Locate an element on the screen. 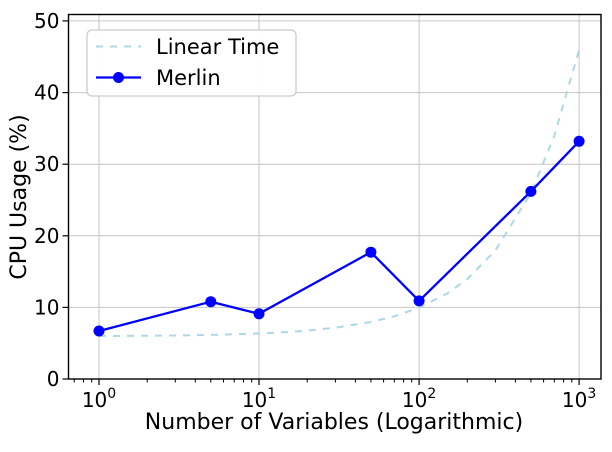 This screenshot has height=452, width=612. legend-entry-linear-time: Linear Time is located at coordinates (187, 47).